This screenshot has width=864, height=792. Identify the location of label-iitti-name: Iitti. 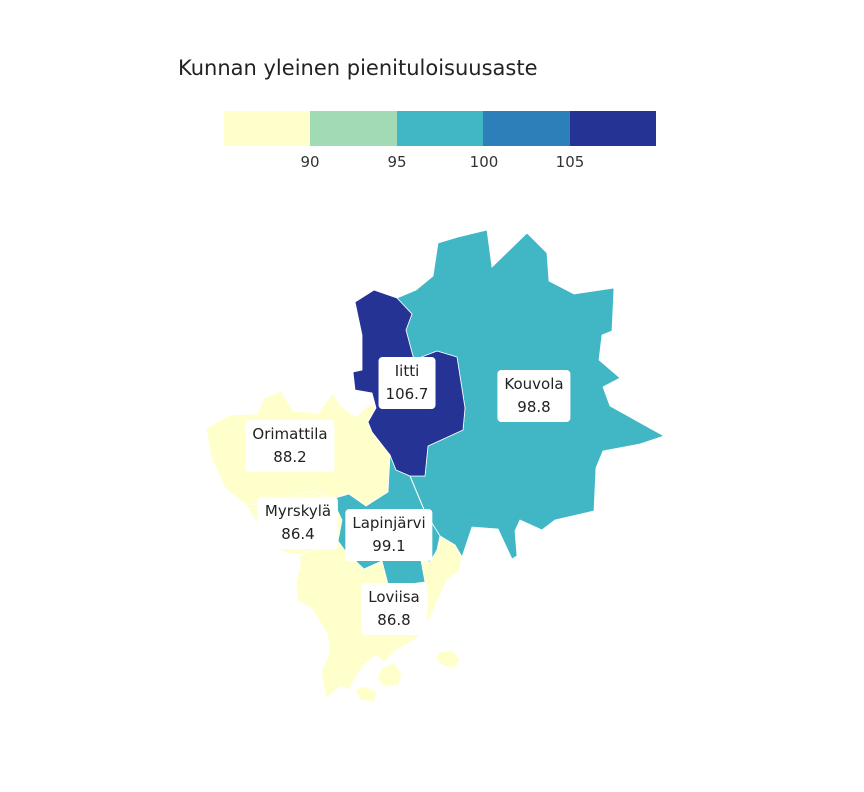
(407, 371).